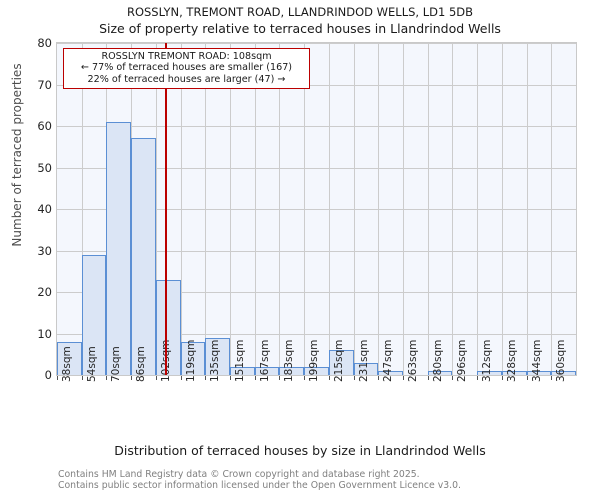  What do you see at coordinates (536, 360) in the screenshot?
I see `x-tick-label: 344sqm` at bounding box center [536, 360].